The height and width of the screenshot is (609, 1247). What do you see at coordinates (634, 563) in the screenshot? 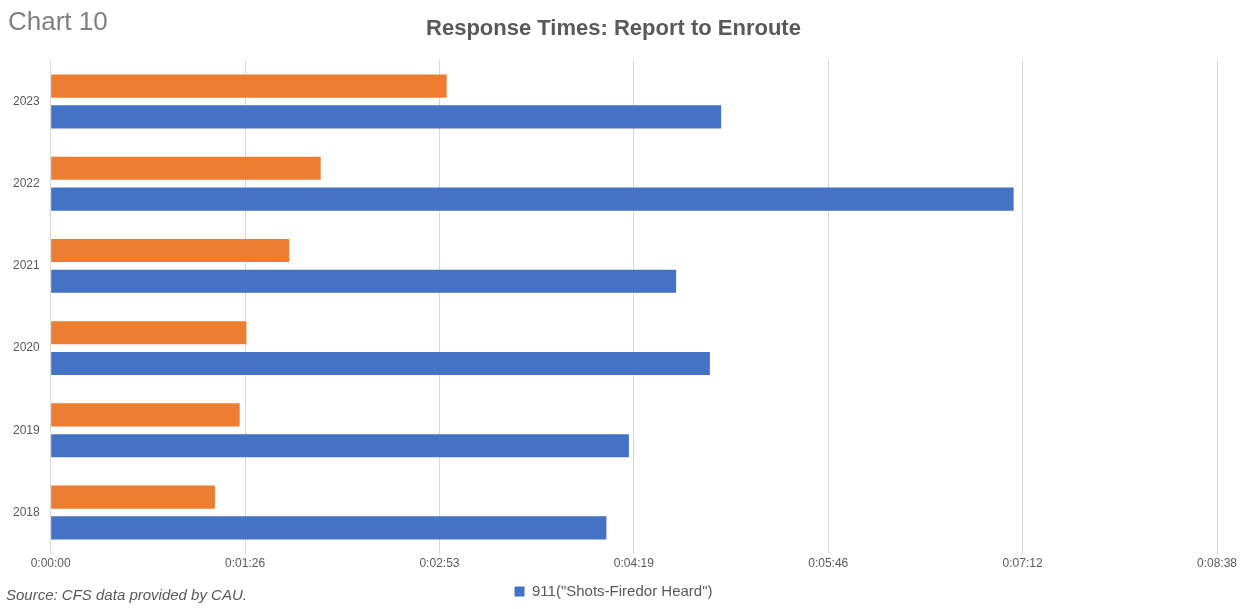
I see `x-tick-label: 0:04:19` at bounding box center [634, 563].